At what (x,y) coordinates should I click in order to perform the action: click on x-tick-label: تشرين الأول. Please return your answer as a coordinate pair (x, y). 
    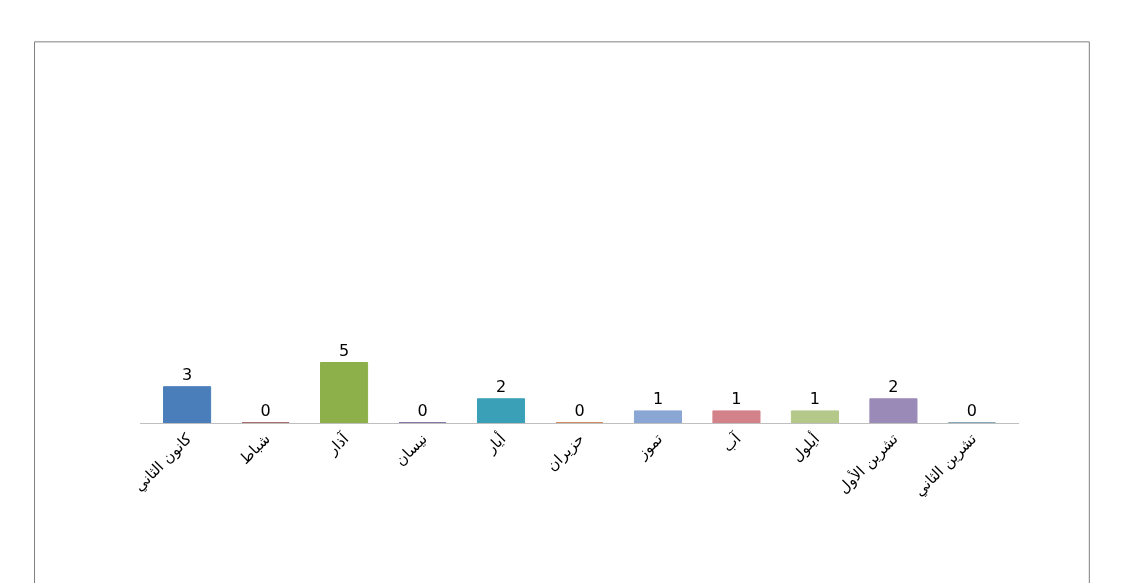
    Looking at the image, I should click on (867, 463).